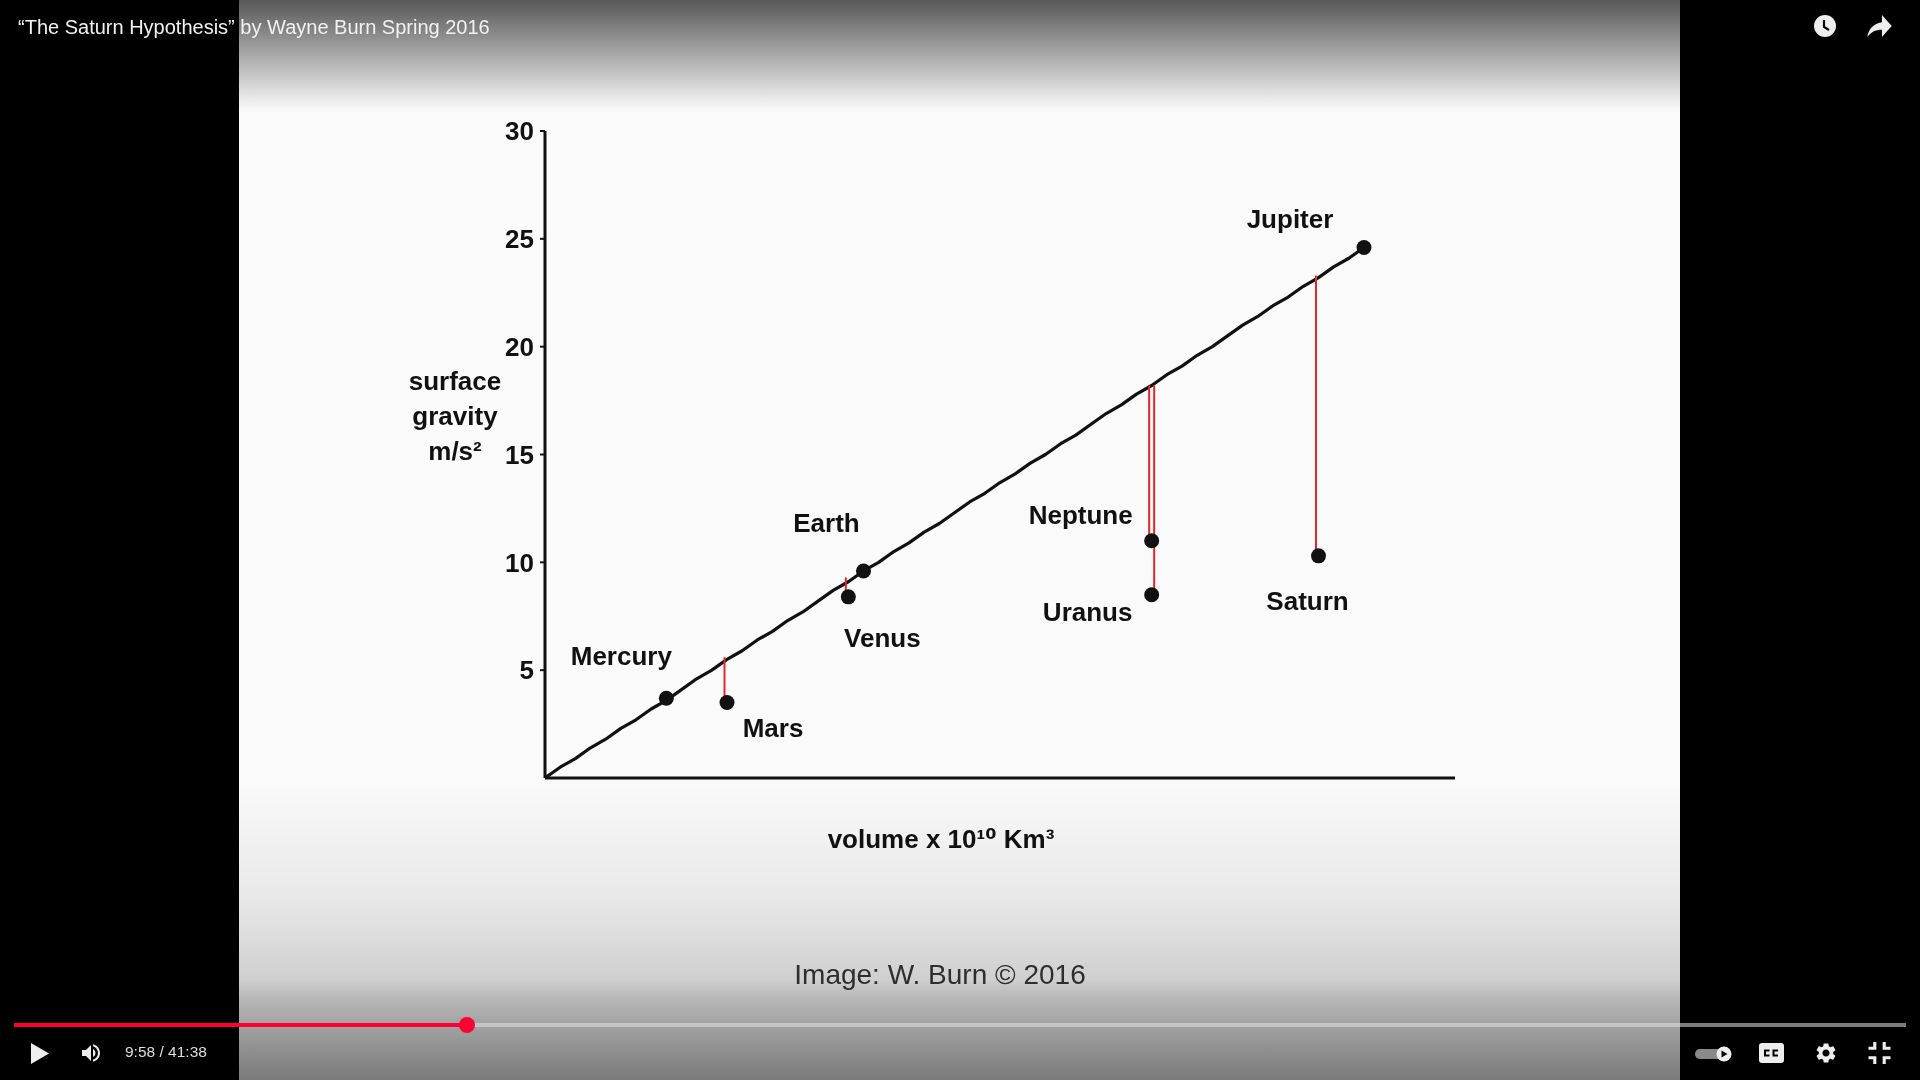 This screenshot has width=1920, height=1080. Describe the element at coordinates (455, 416) in the screenshot. I see `y-axis-title: surface gravity m/s²` at that location.